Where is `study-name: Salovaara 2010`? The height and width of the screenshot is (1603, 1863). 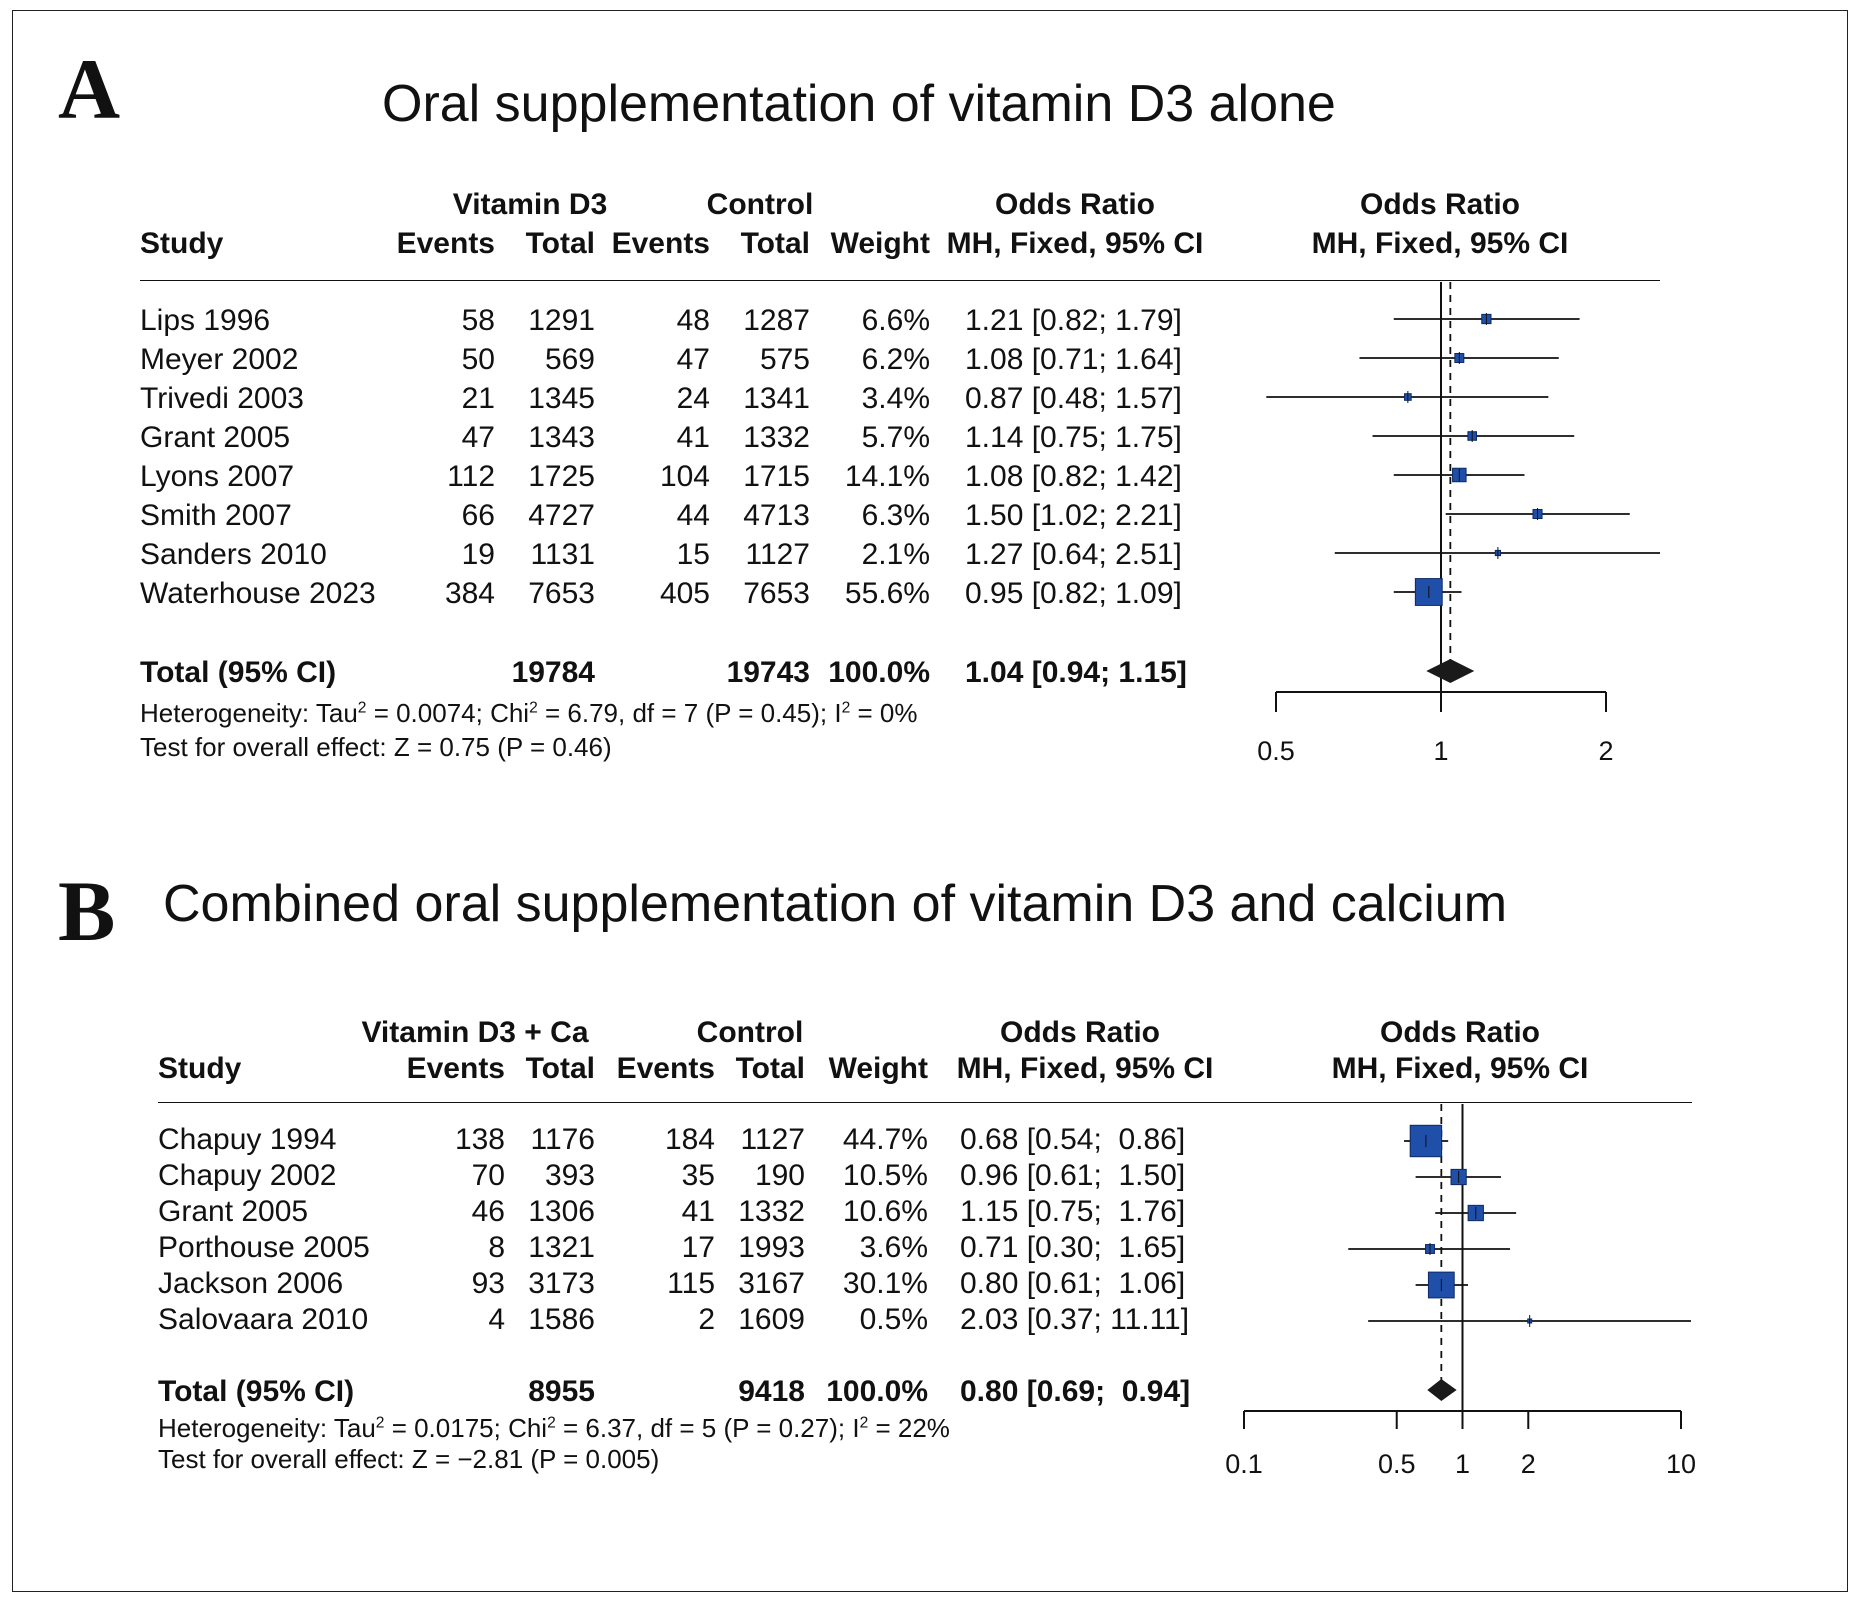 study-name: Salovaara 2010 is located at coordinates (263, 1319).